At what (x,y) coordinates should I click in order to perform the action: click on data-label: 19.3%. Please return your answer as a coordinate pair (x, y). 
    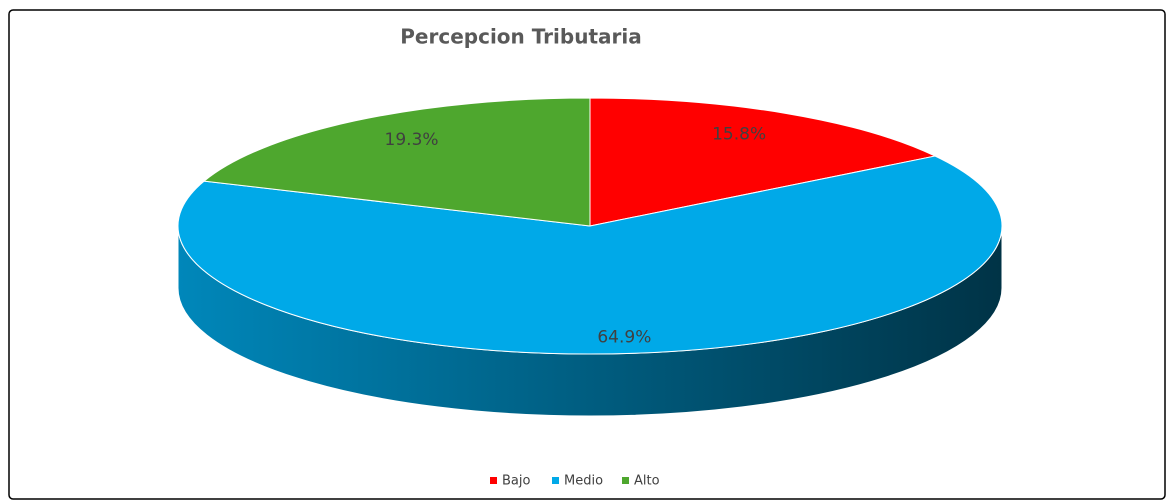
    Looking at the image, I should click on (412, 140).